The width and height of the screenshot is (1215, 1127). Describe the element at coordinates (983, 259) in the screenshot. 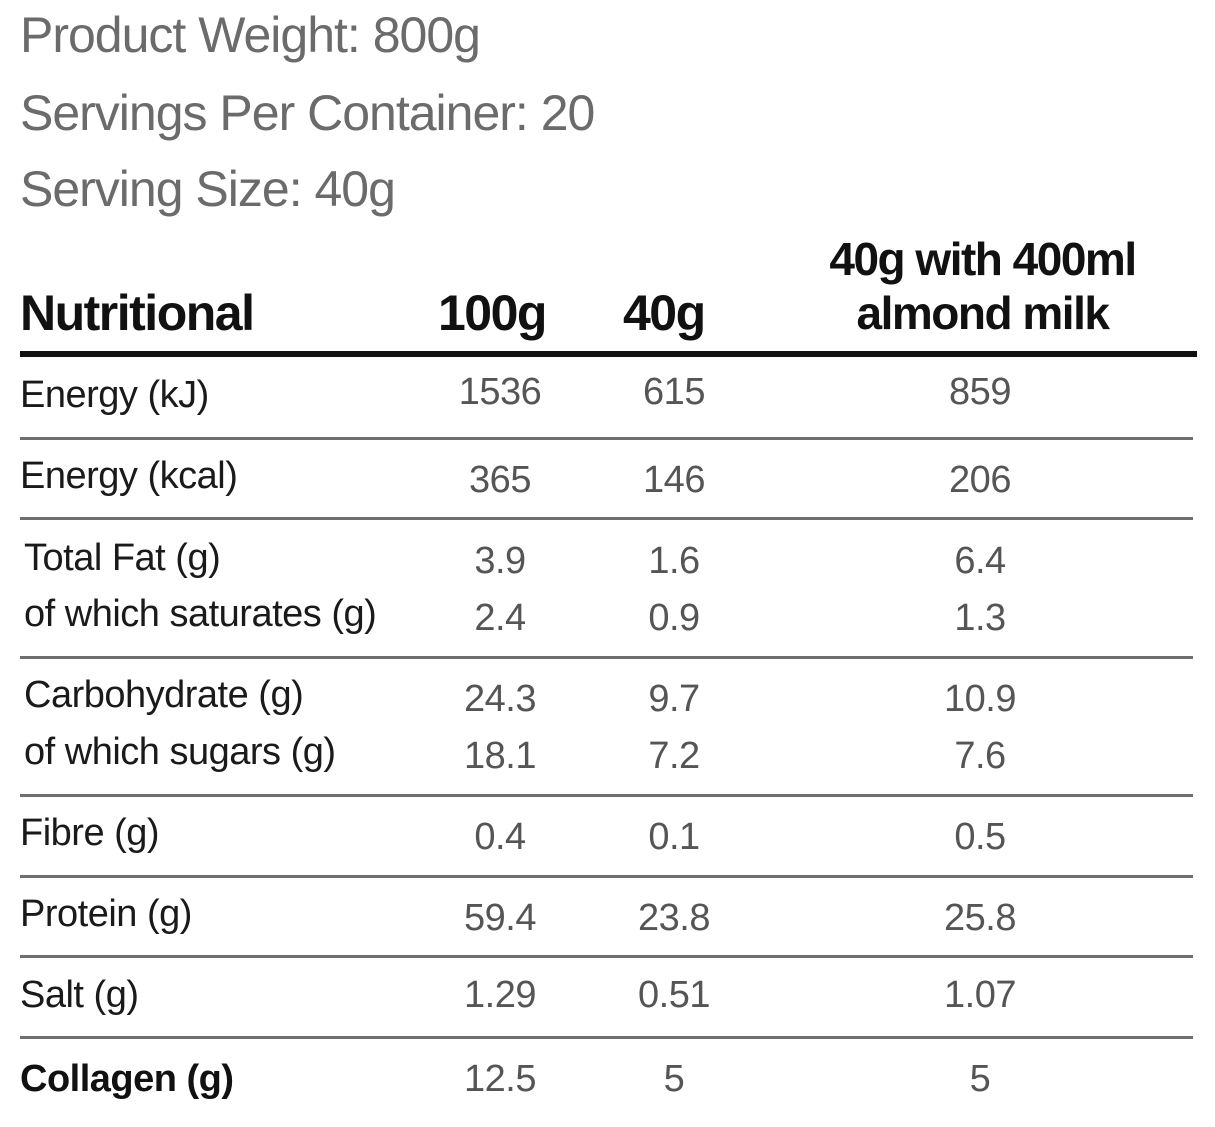

I see `header-with-almond-milk-line1: 40g with 400ml` at that location.